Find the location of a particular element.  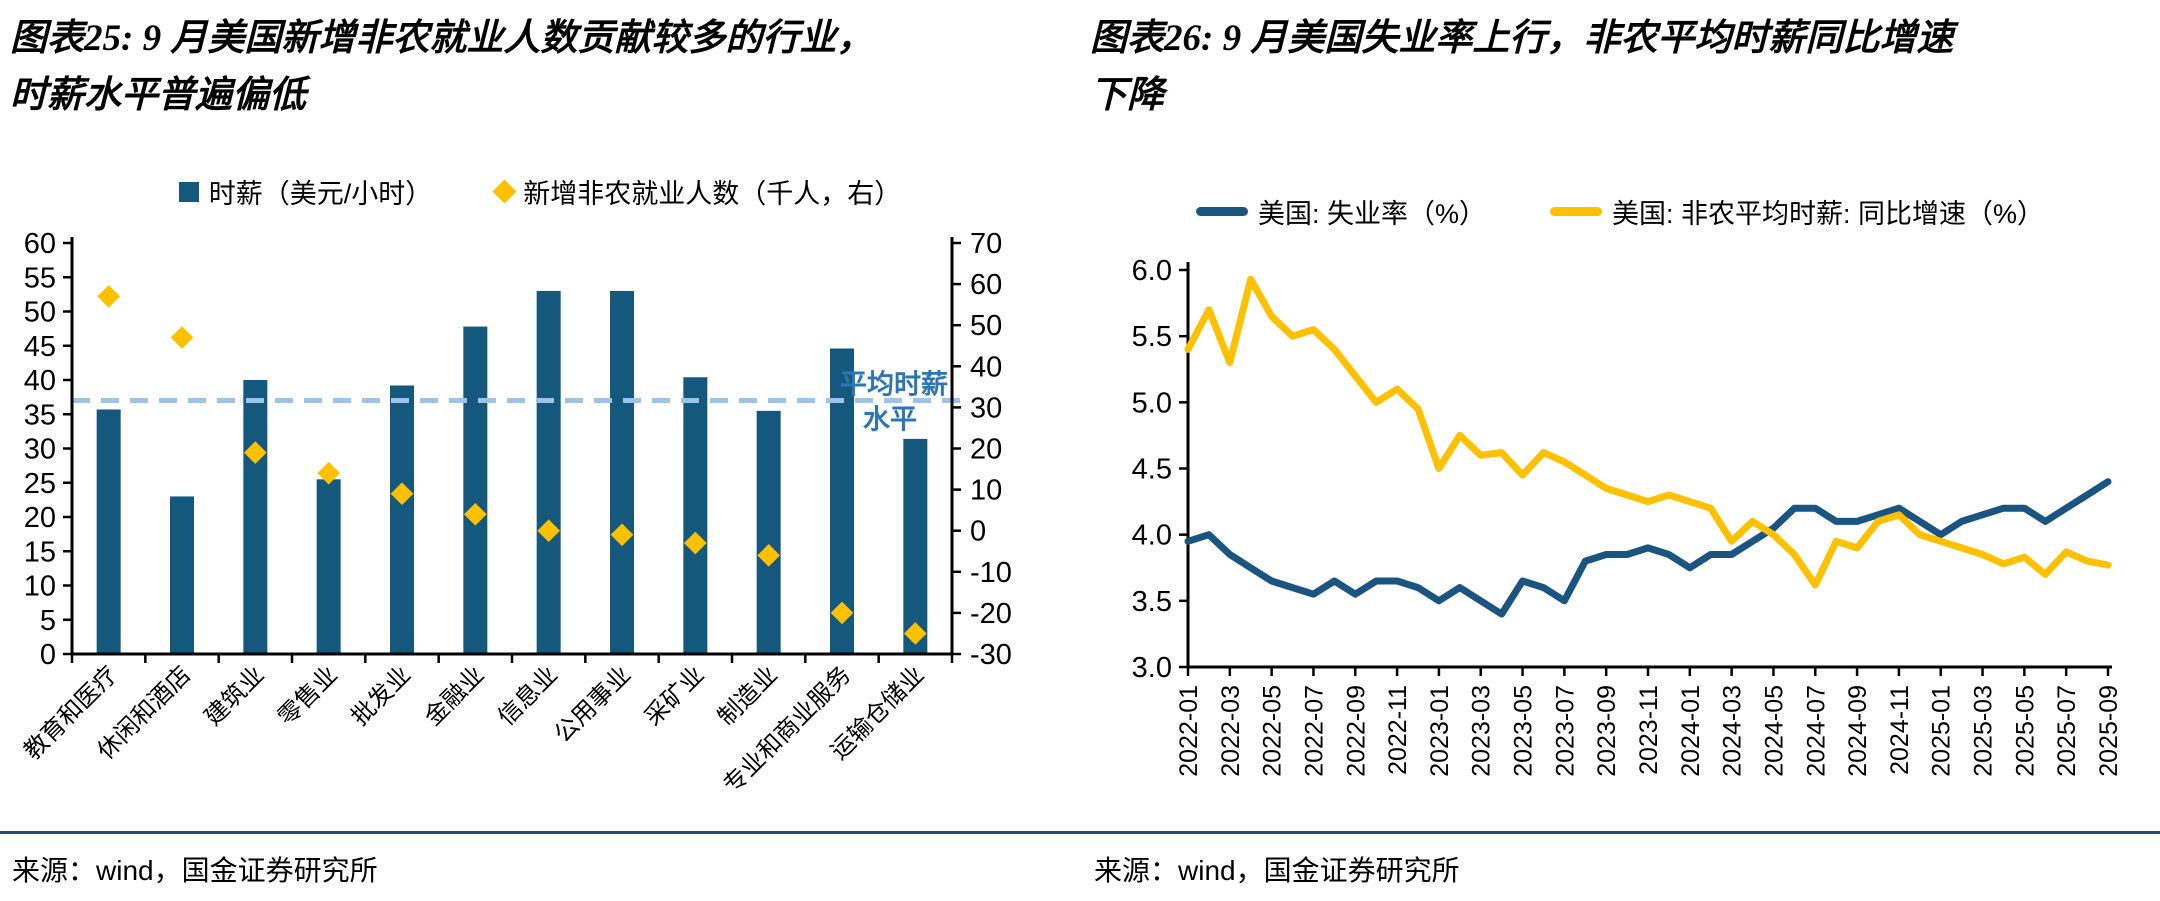

right-axis-tick-label: 30 is located at coordinates (986, 408).